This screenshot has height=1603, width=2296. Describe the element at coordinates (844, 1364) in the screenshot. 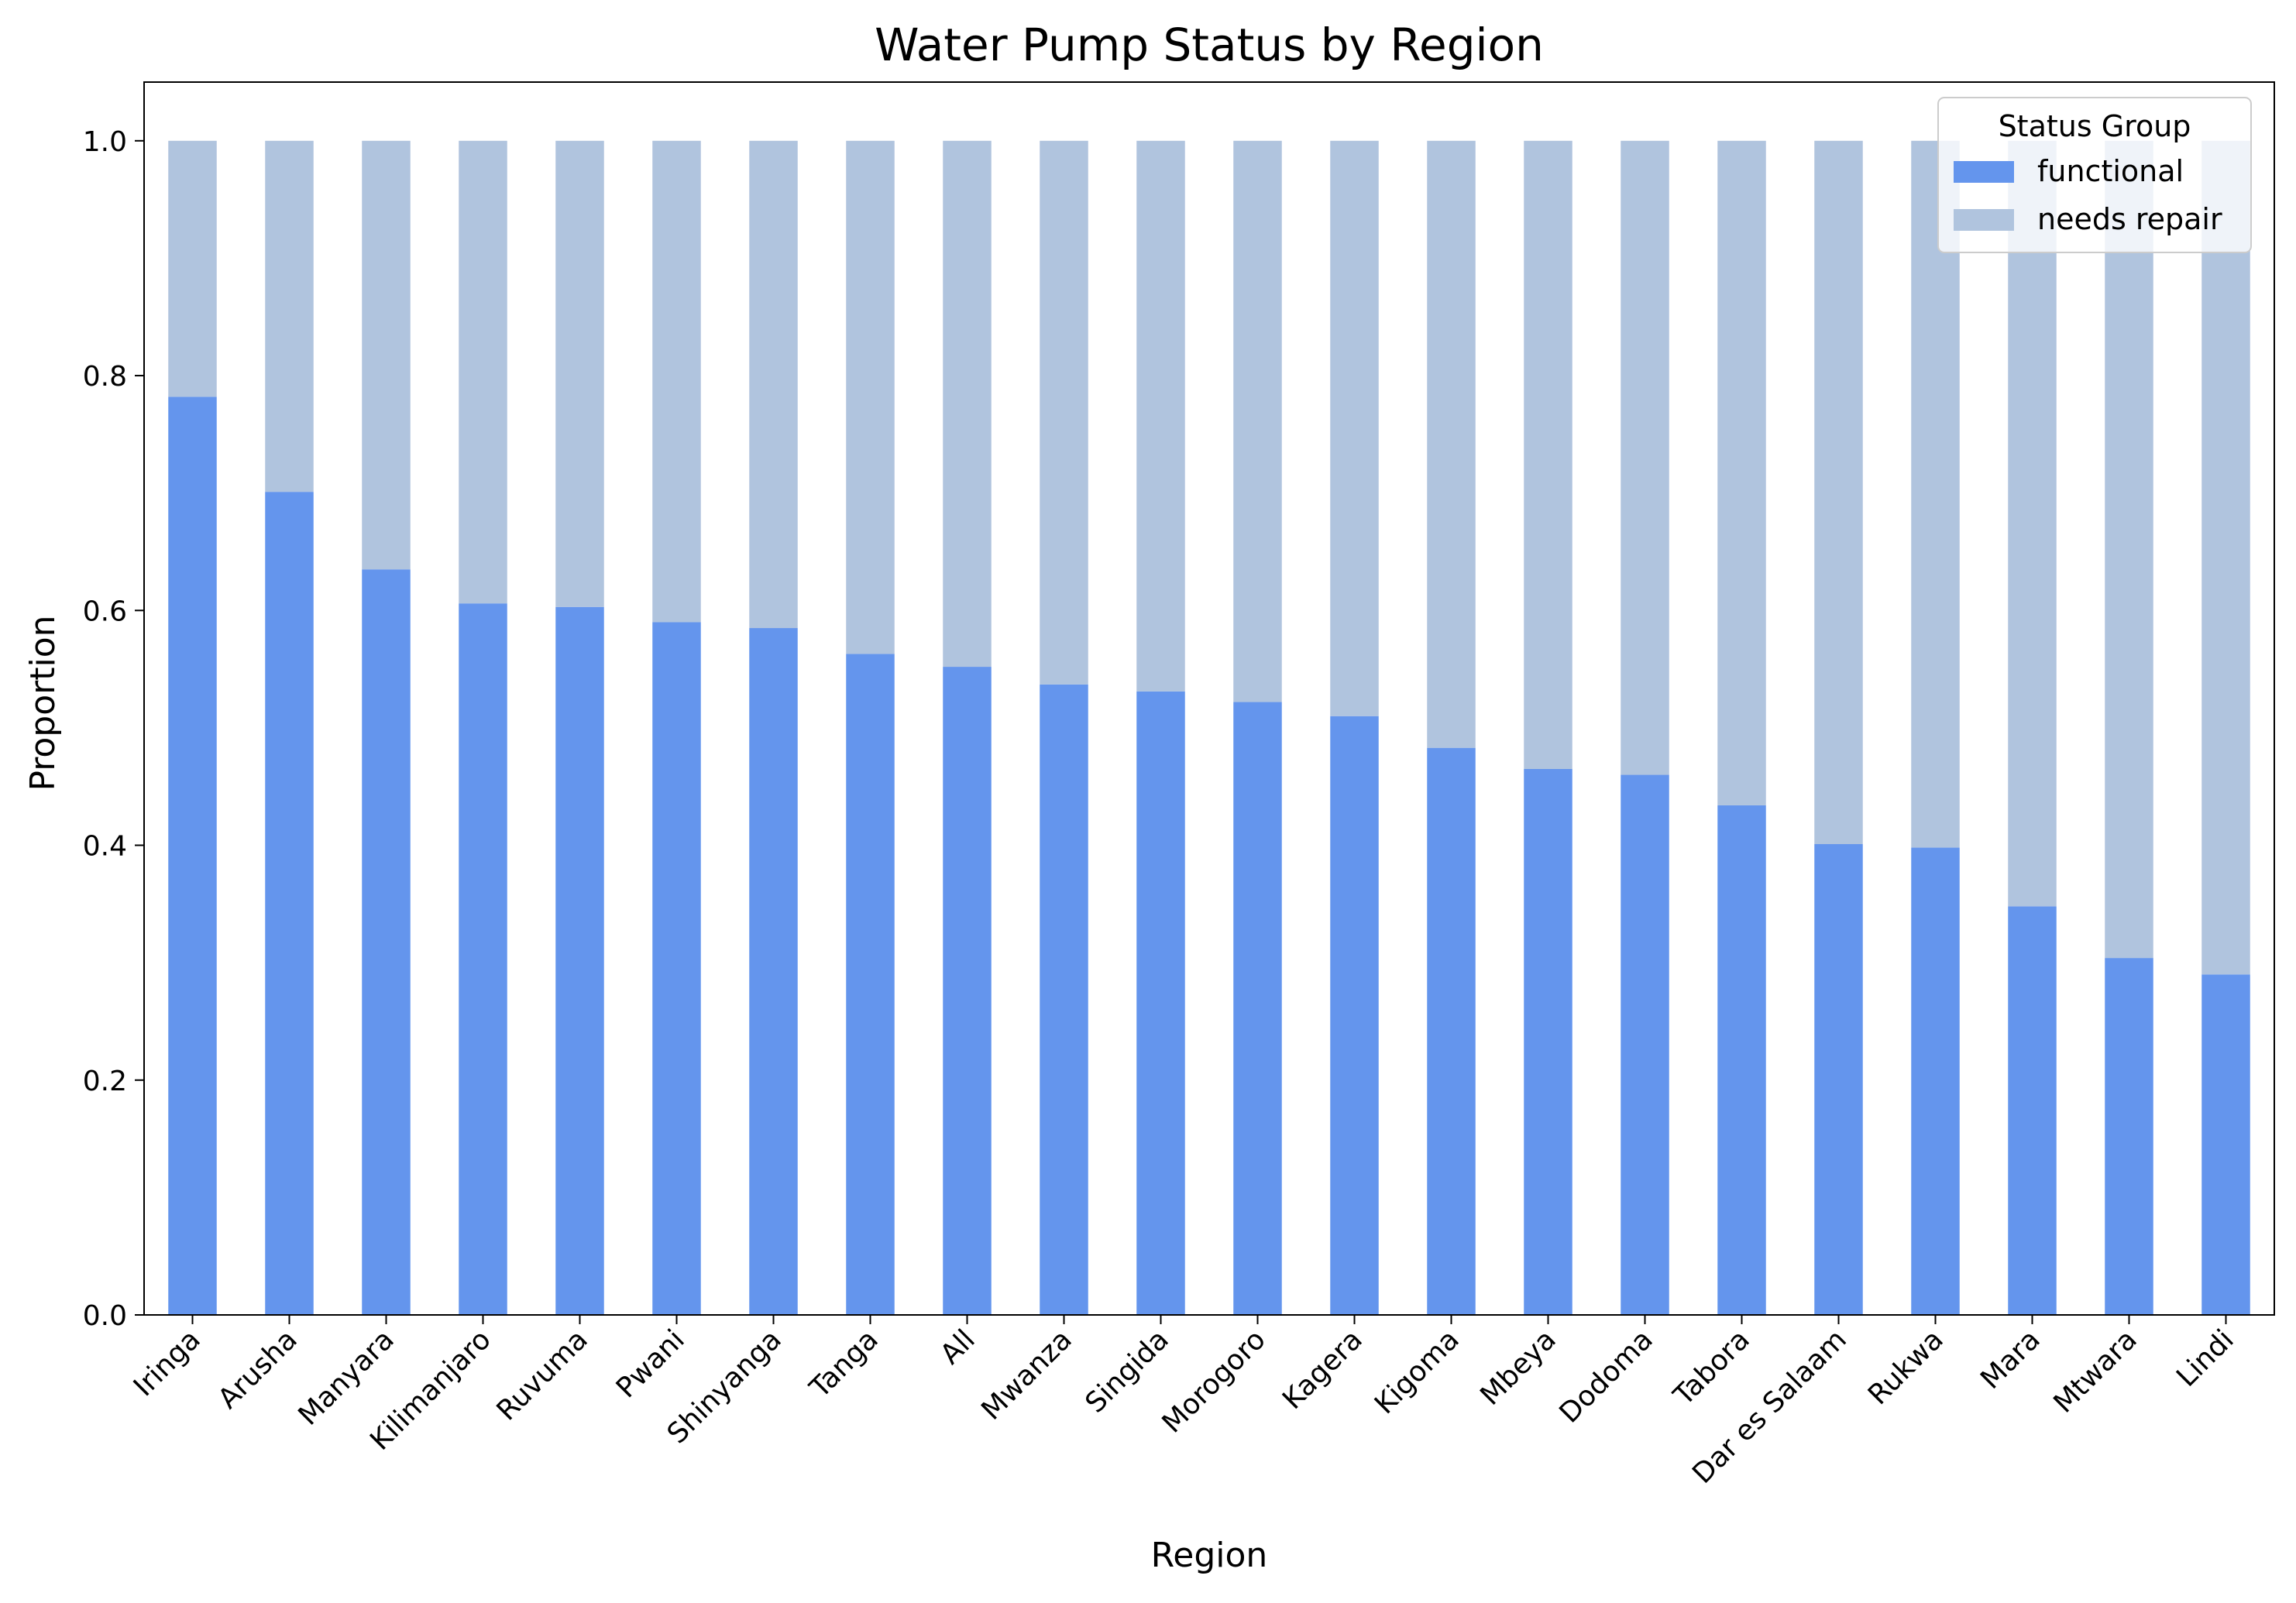

I see `x-tick-label-7: Tanga` at that location.